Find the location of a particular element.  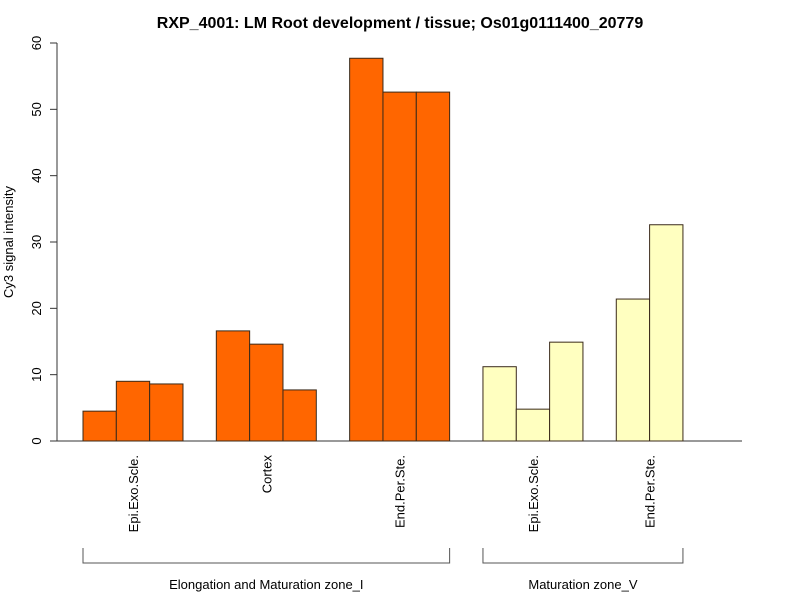

y-tick-label: 20 is located at coordinates (36, 308).